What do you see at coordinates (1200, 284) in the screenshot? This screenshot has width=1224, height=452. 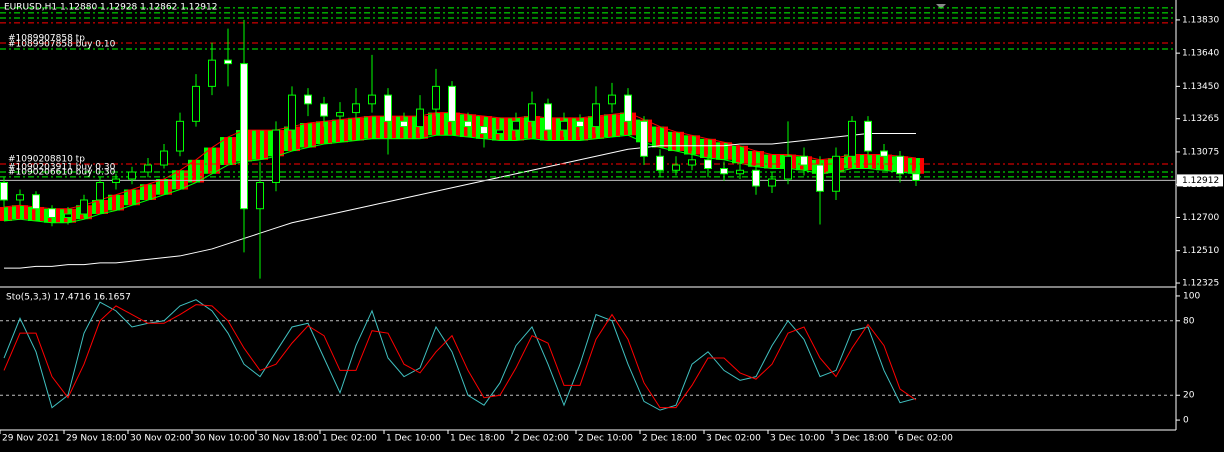 I see `y-tick-label: 1.12325` at bounding box center [1200, 284].